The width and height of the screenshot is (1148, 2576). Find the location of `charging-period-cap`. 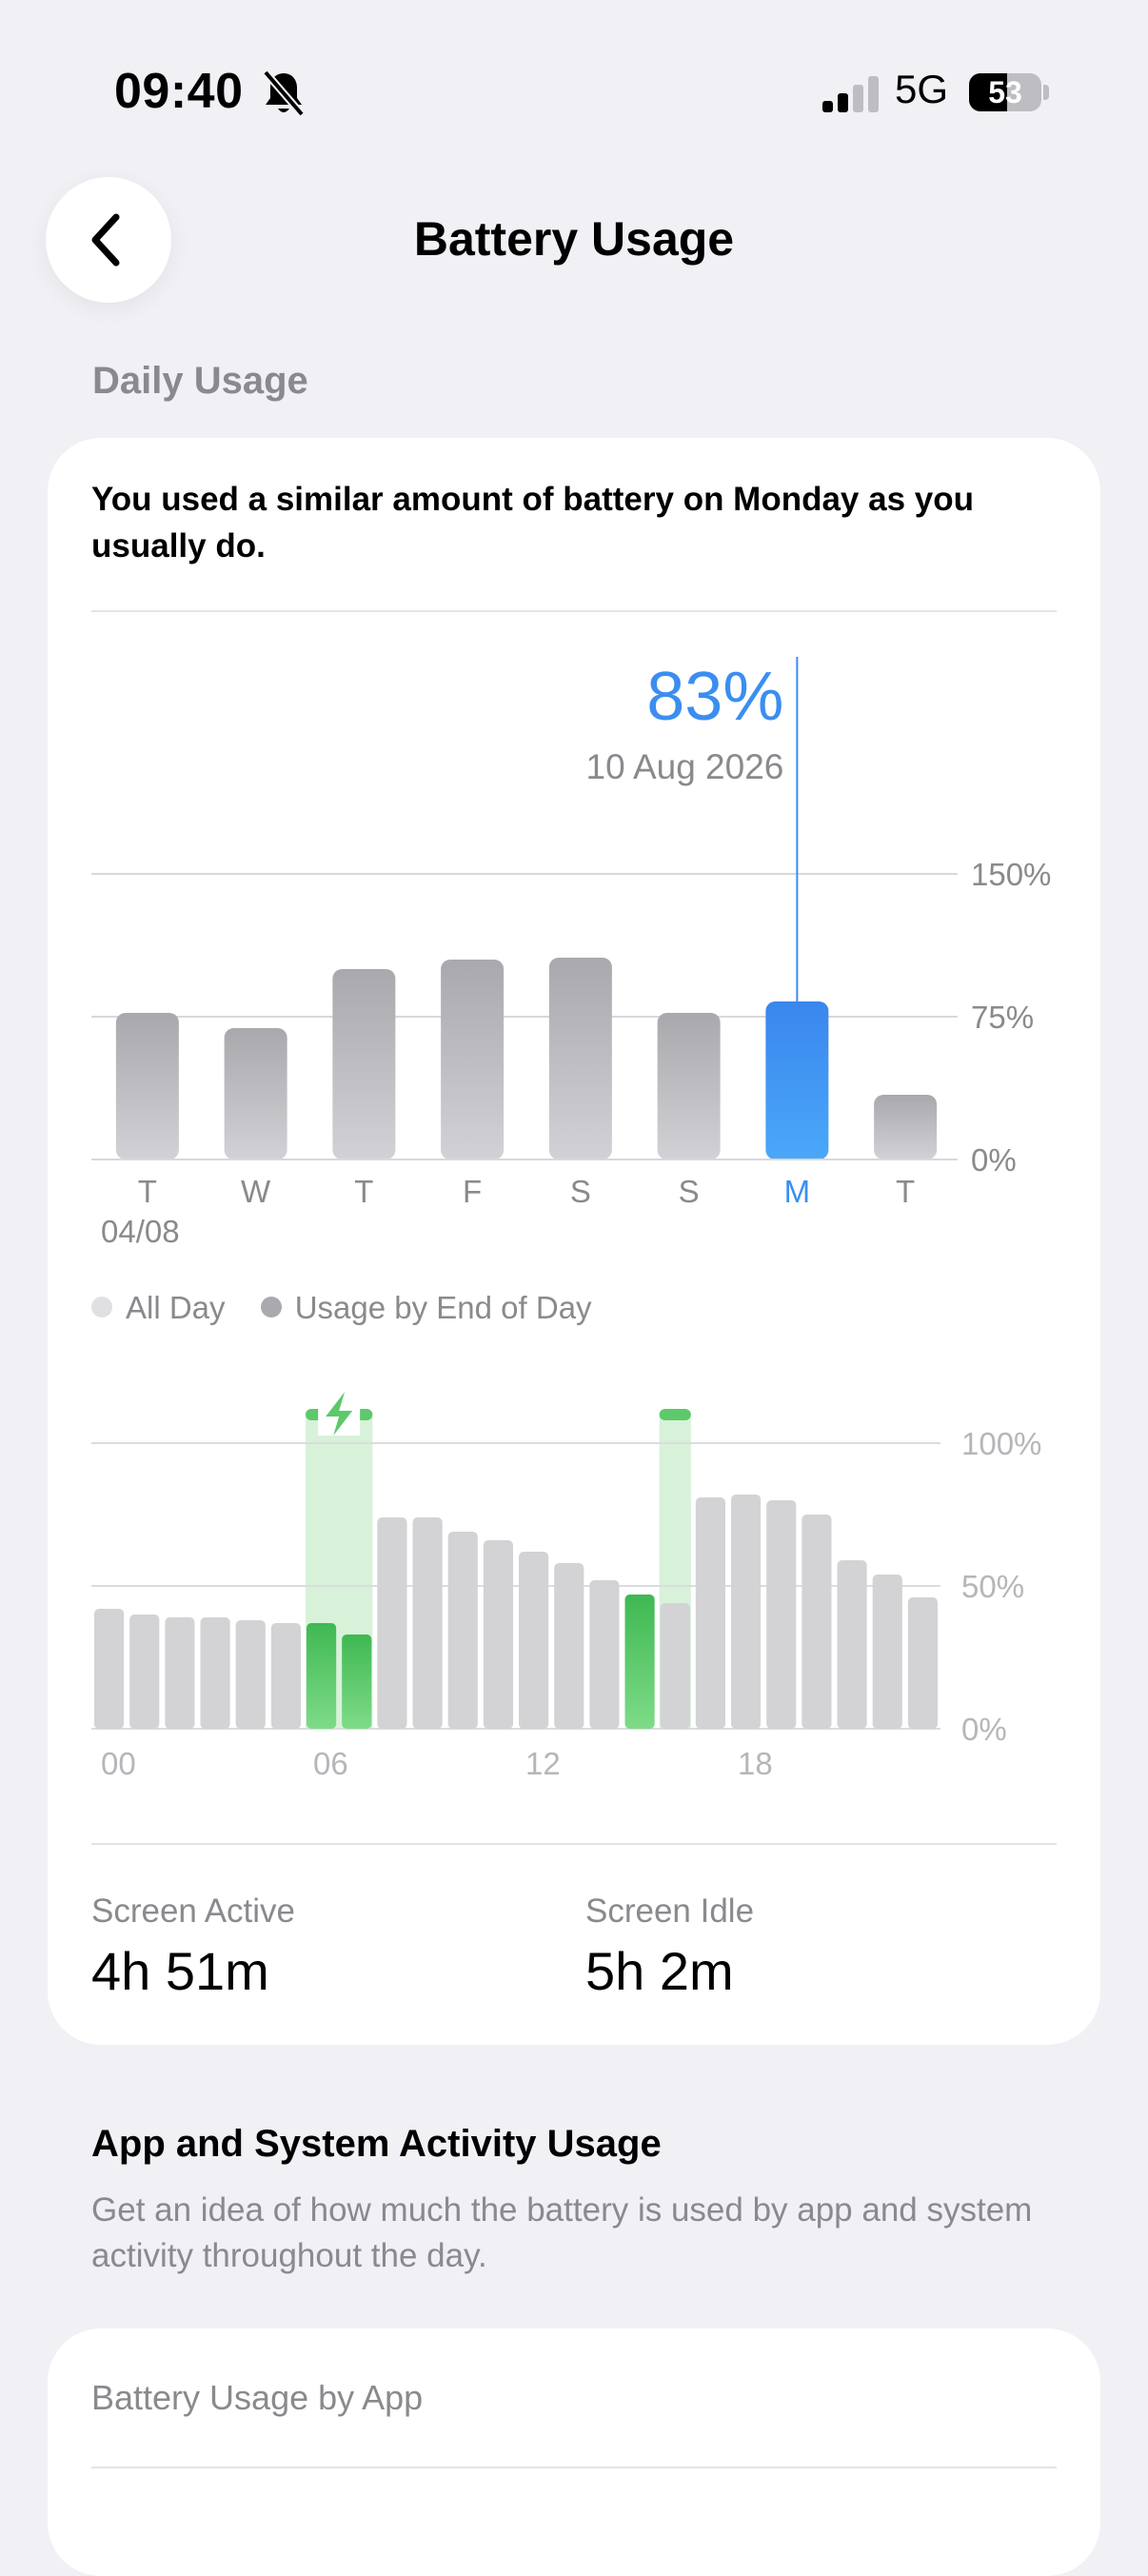

charging-period-cap is located at coordinates (675, 1414).